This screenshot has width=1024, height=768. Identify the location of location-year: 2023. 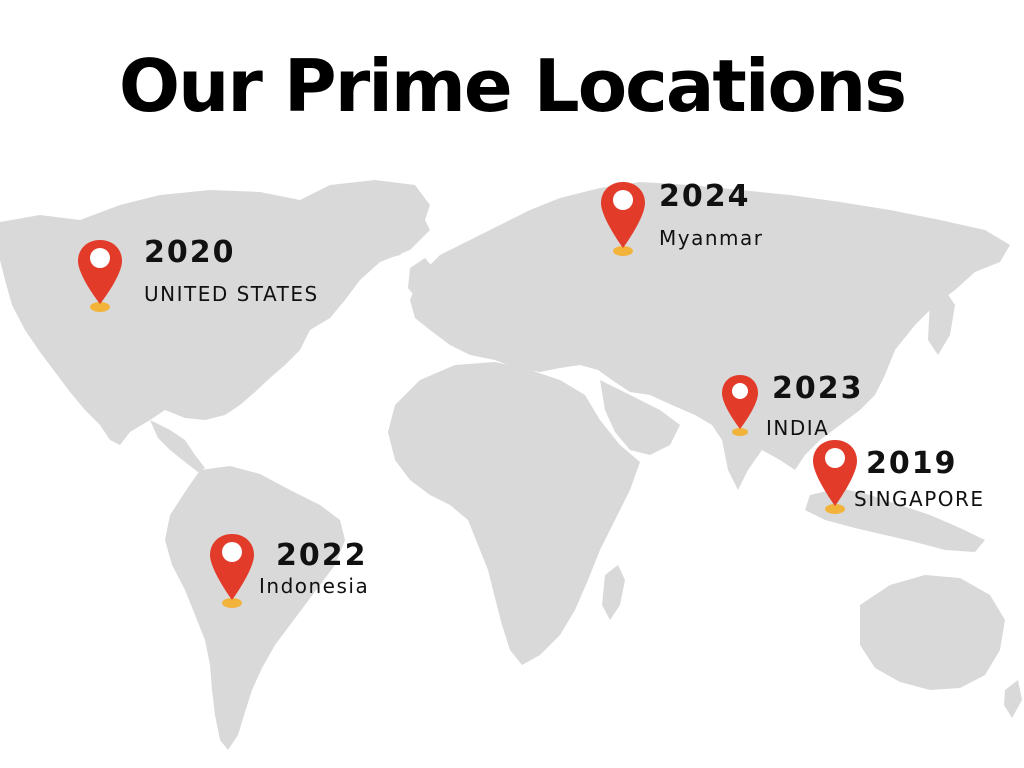
(818, 388).